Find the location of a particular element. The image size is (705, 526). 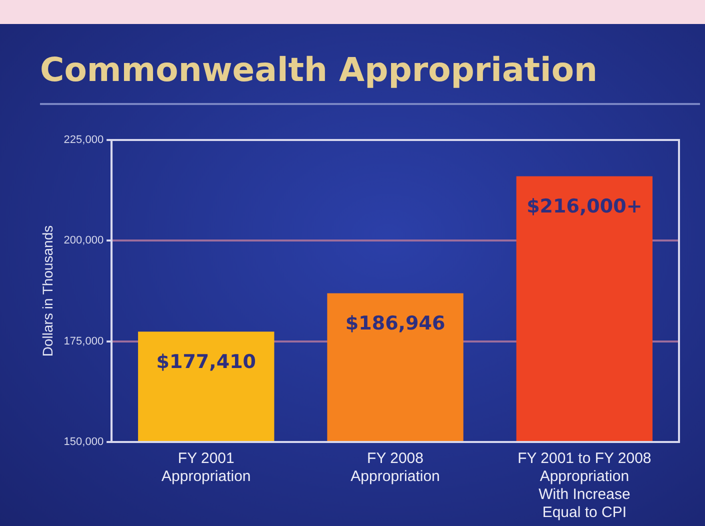

x-tick-label: FY 2001 to FY 2008 Appropriation With Increase Equal to CPI is located at coordinates (585, 486).